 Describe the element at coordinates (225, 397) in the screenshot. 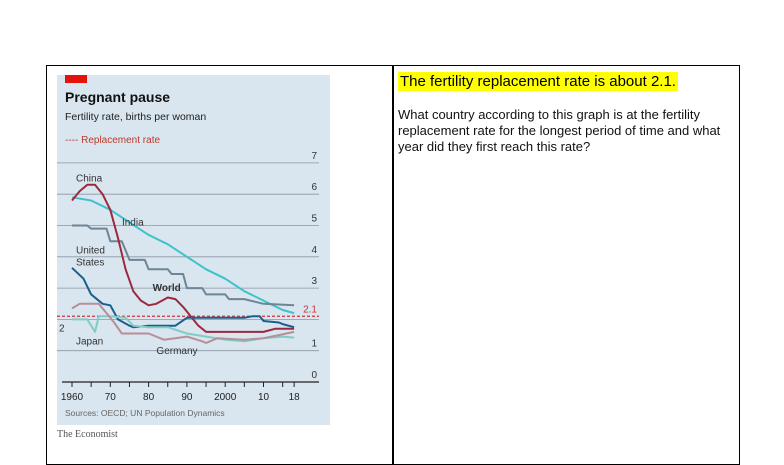

I see `x-tick-label: 2000` at that location.